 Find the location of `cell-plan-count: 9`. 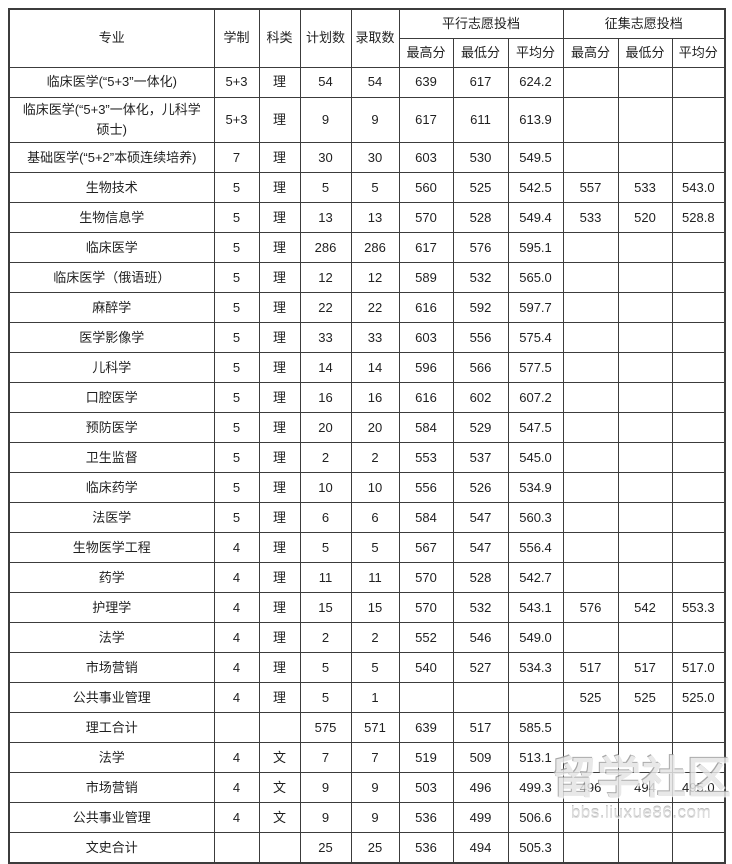

cell-plan-count: 9 is located at coordinates (325, 788).